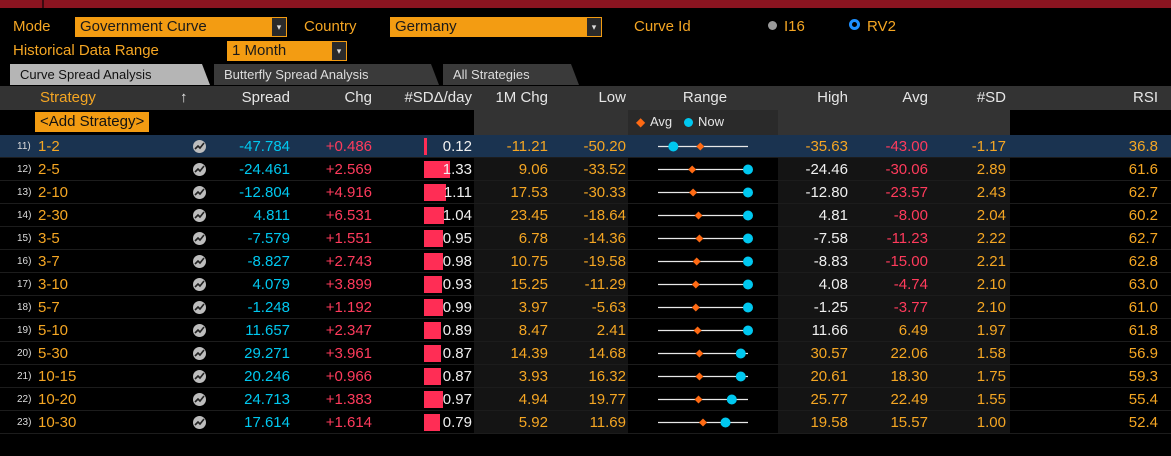  What do you see at coordinates (339, 51) in the screenshot?
I see `historical-range-arrow-icon: ▾` at bounding box center [339, 51].